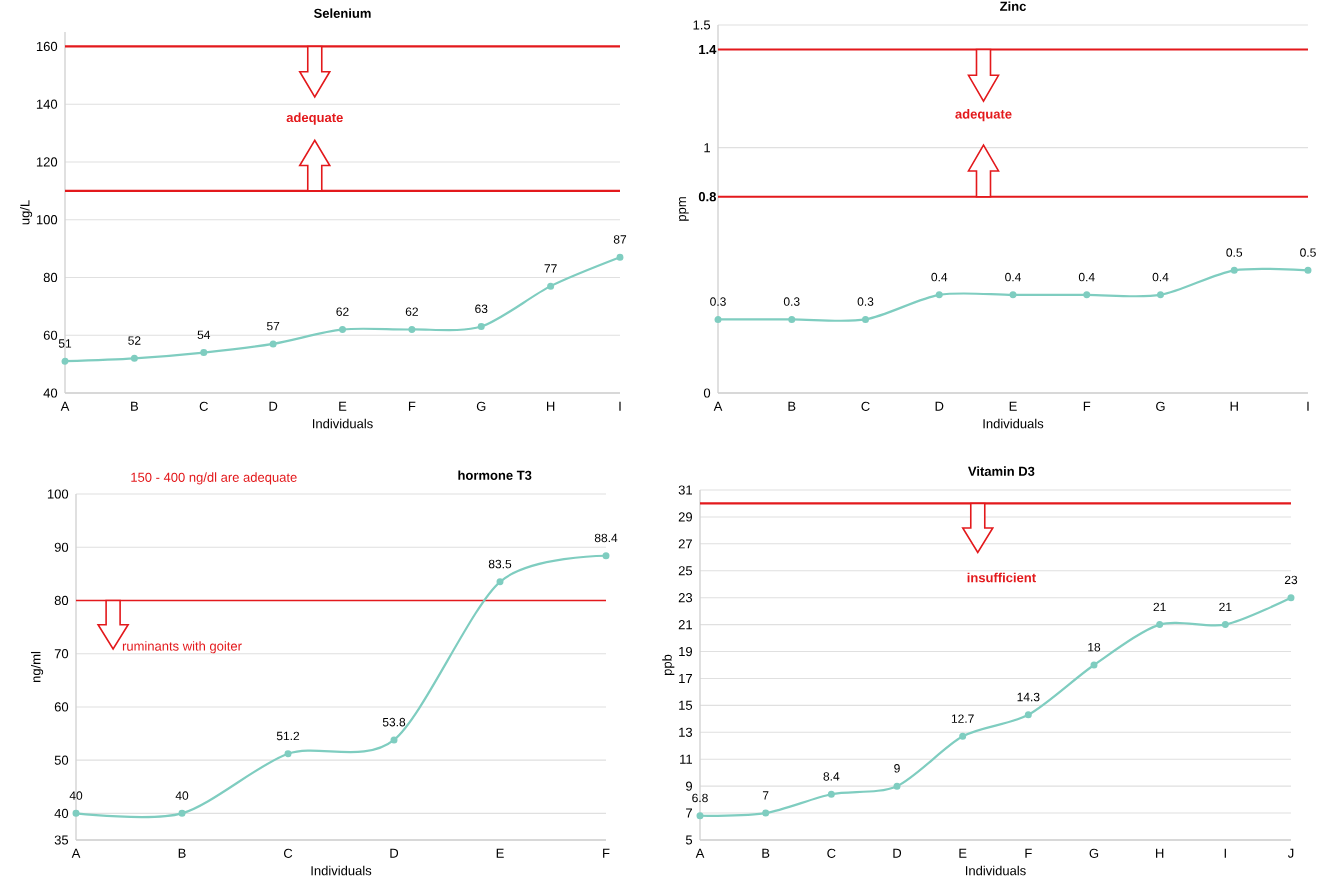  I want to click on y-tick-label: 29, so click(685, 517).